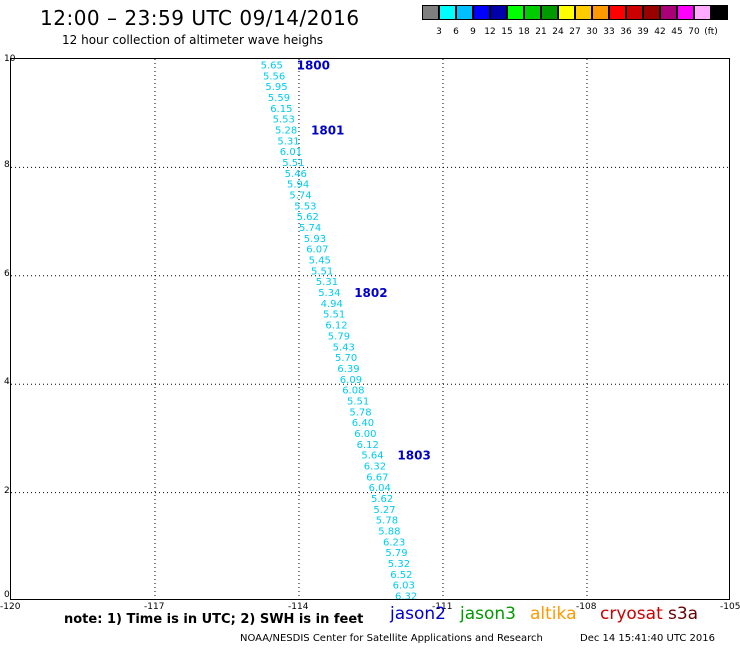  I want to click on map-title: 12:00 – 23:59 UTC 09/14/2016, so click(200, 18).